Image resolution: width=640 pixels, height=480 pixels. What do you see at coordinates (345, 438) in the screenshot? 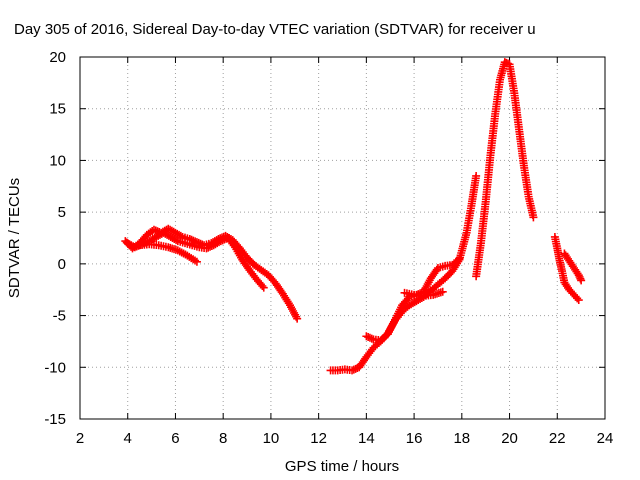
I see `x-tick-labels: 2 4 6 8 10 12 14 16 18 20 22 24` at bounding box center [345, 438].